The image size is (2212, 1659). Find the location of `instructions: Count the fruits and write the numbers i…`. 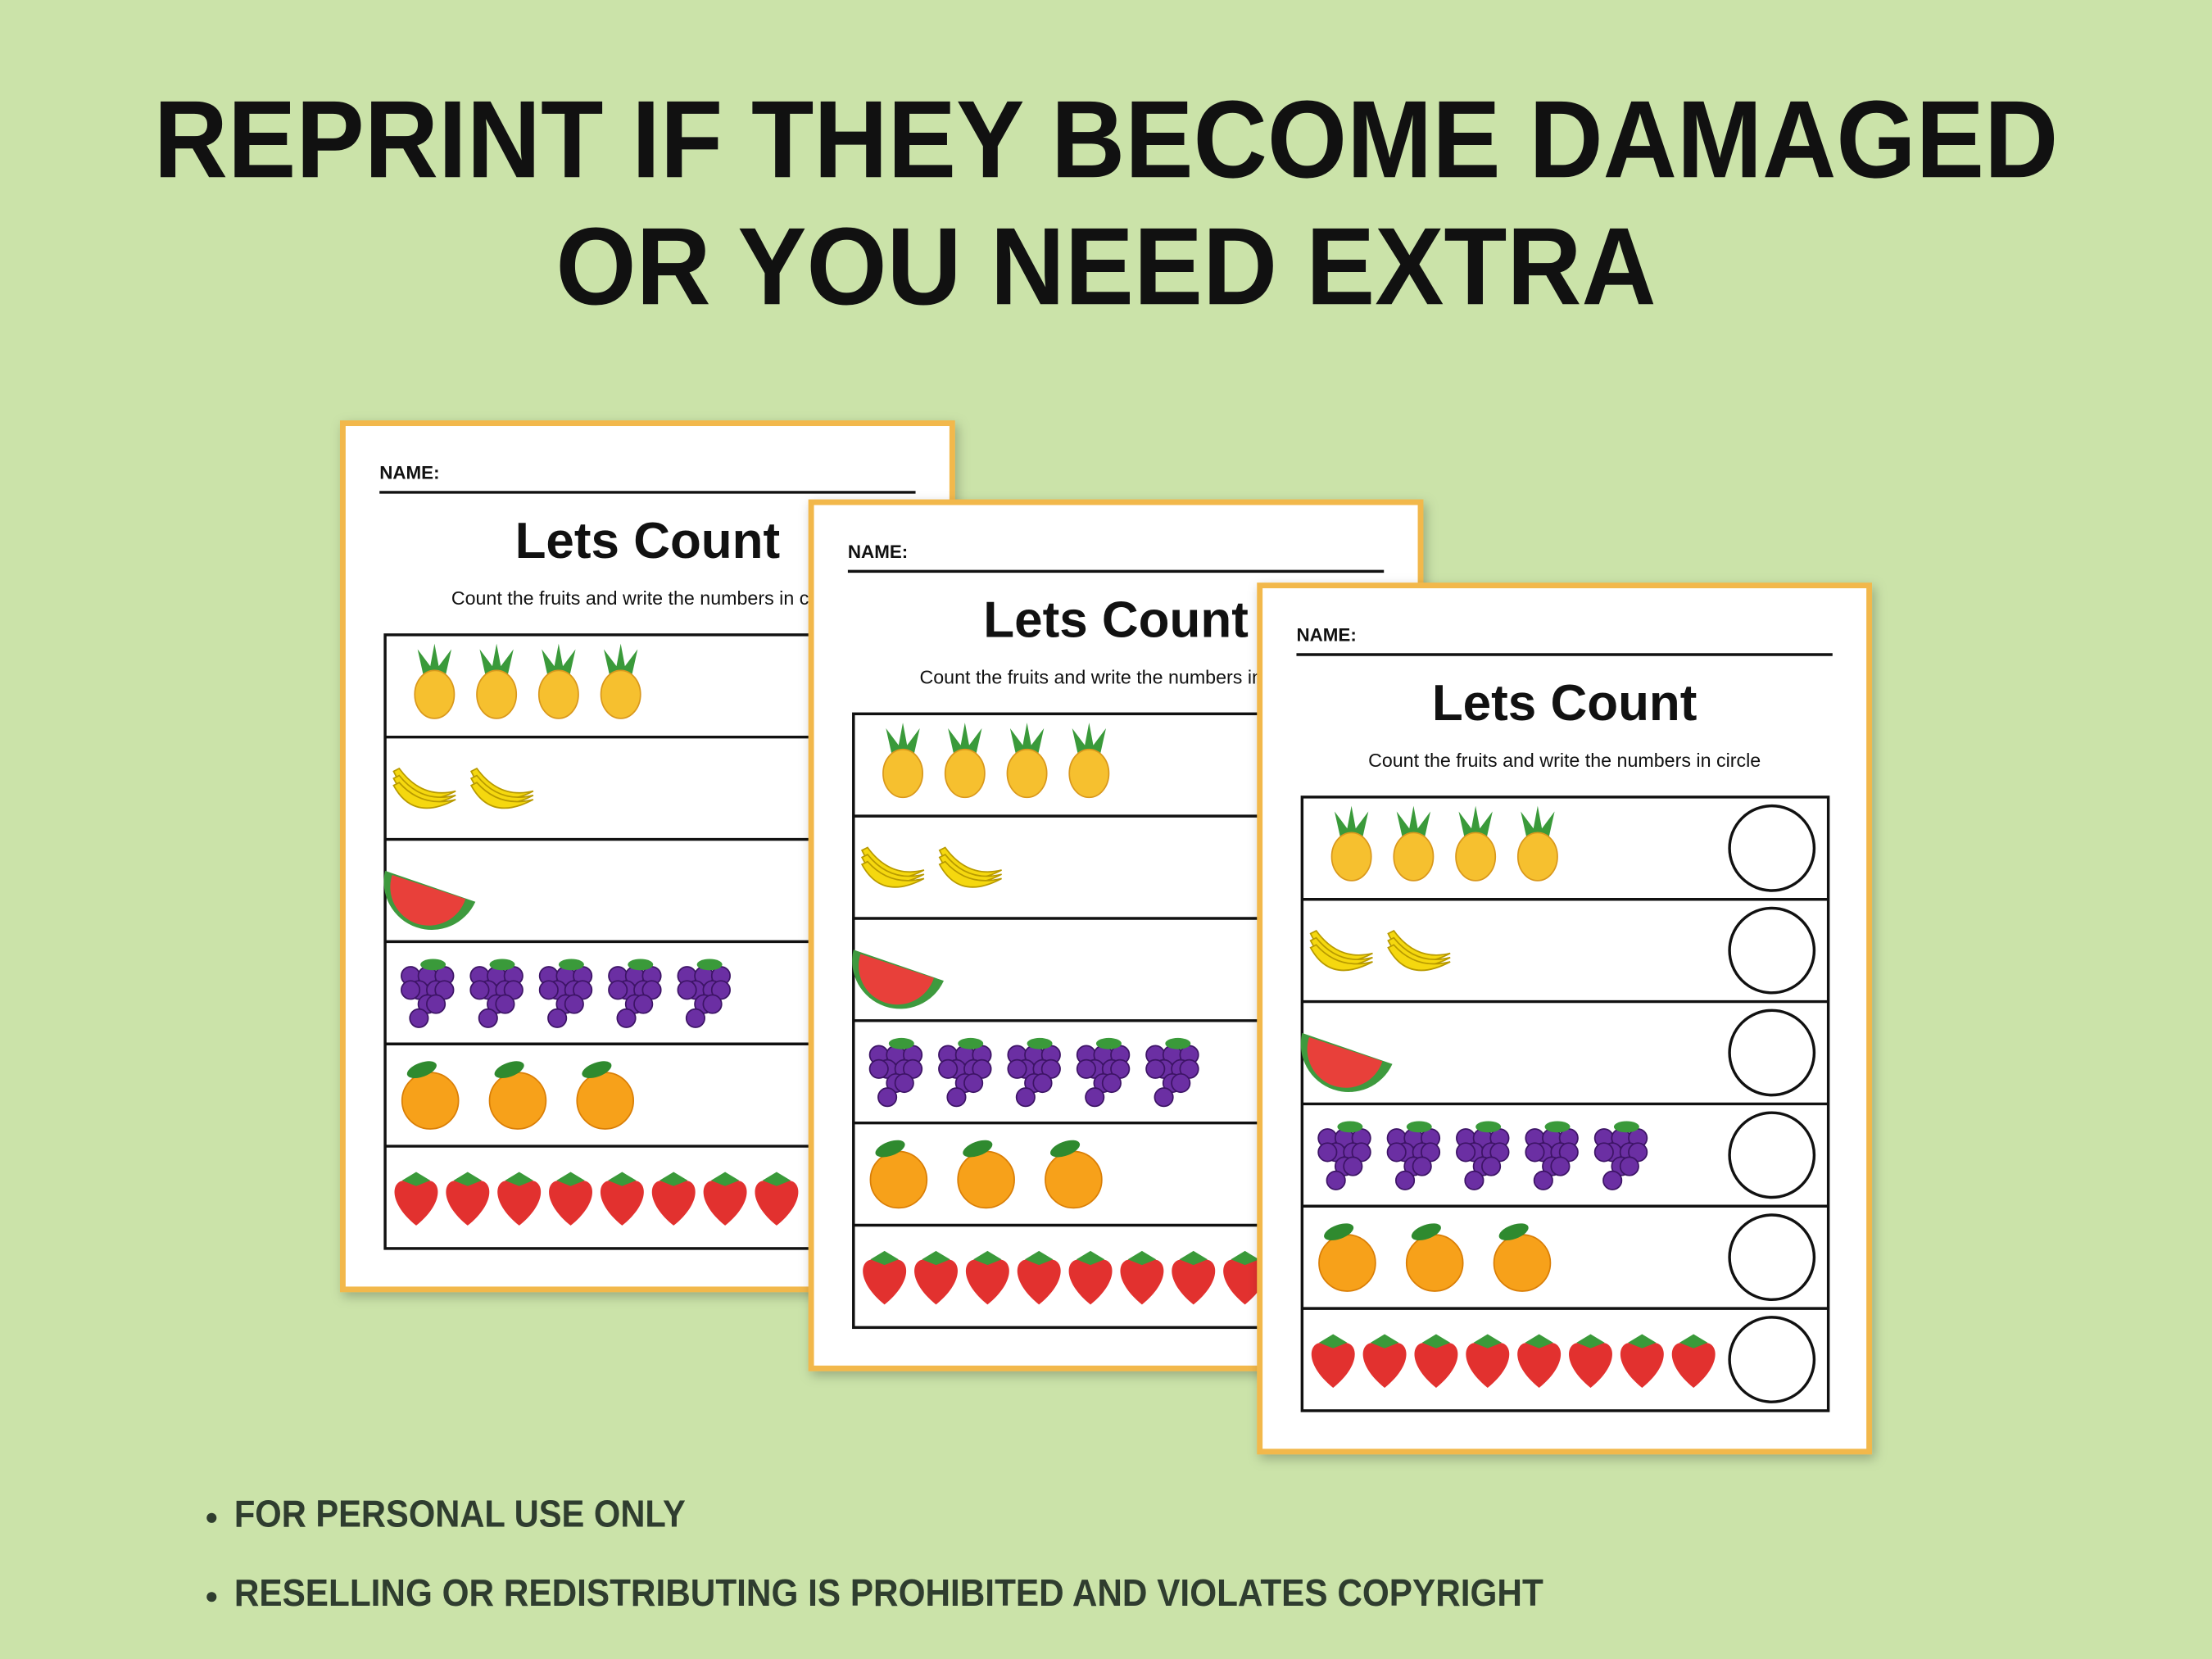

instructions: Count the fruits and write the numbers i… is located at coordinates (1115, 676).